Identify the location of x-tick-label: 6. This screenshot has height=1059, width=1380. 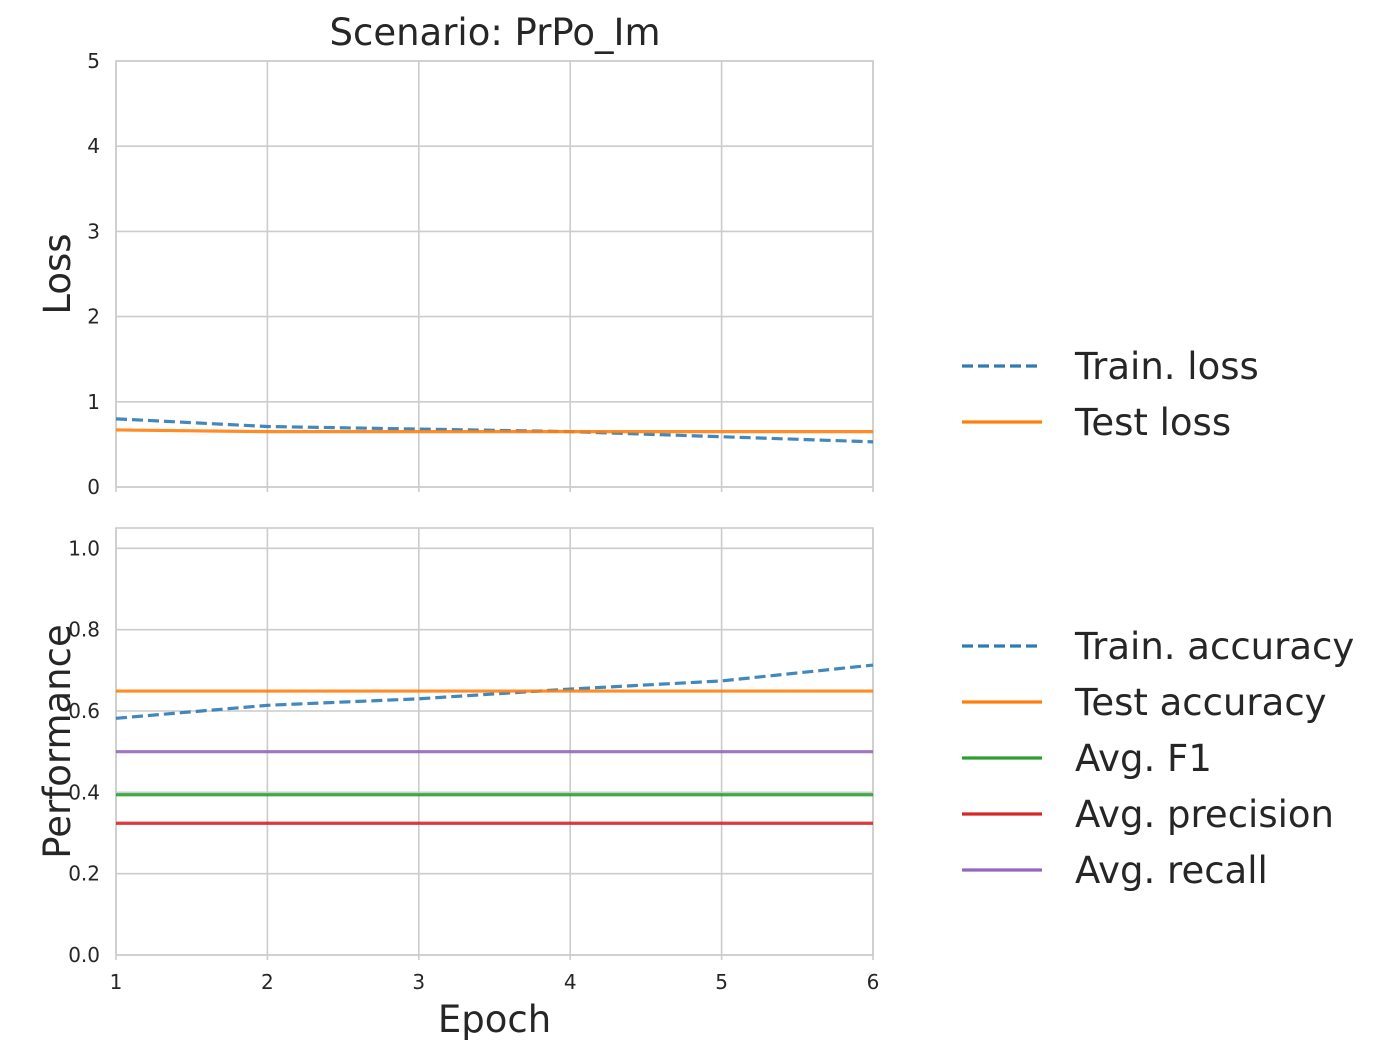
(873, 982).